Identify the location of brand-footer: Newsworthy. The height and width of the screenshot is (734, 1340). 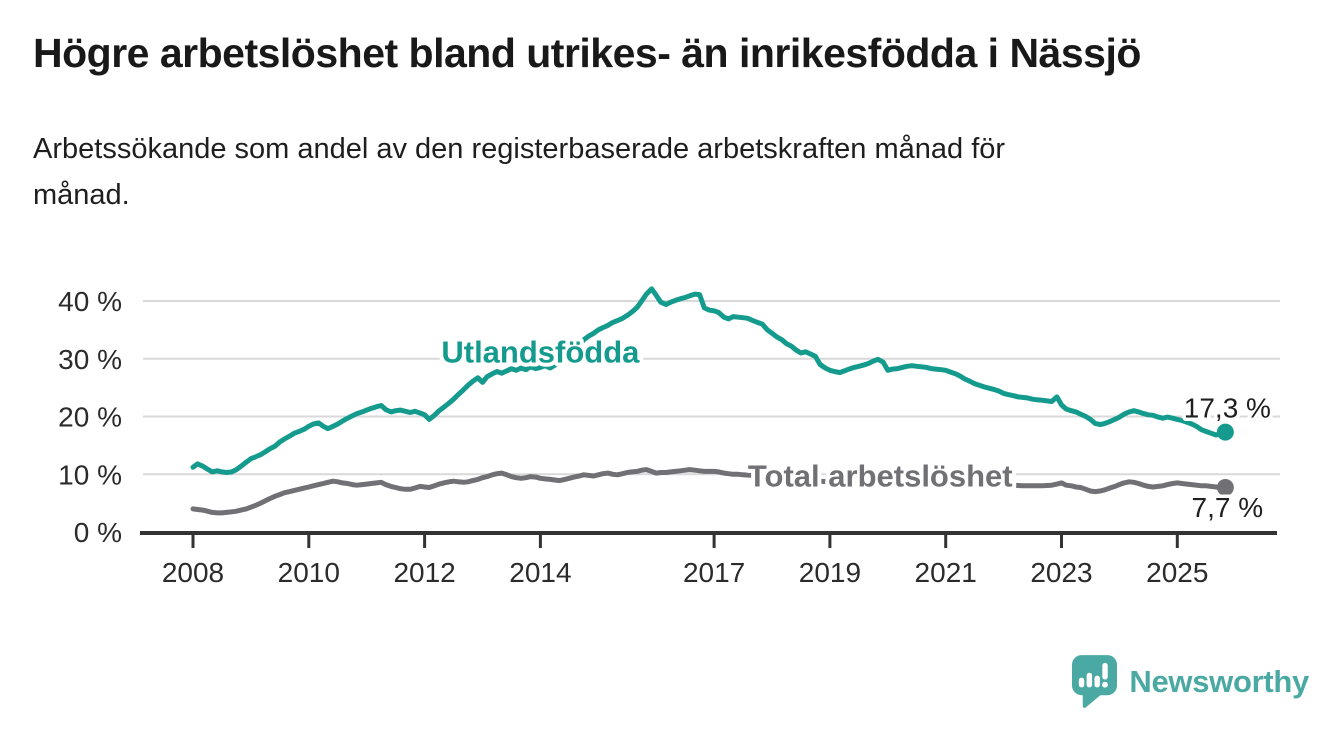
(1190, 681).